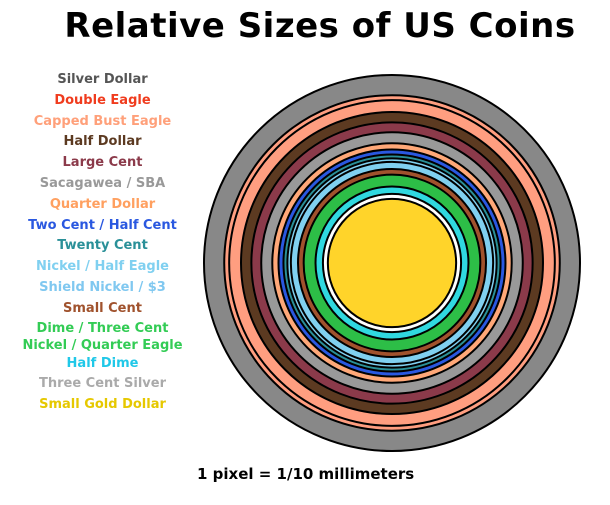 This screenshot has width=610, height=505. Describe the element at coordinates (102, 363) in the screenshot. I see `legend-item: Half Dime` at that location.